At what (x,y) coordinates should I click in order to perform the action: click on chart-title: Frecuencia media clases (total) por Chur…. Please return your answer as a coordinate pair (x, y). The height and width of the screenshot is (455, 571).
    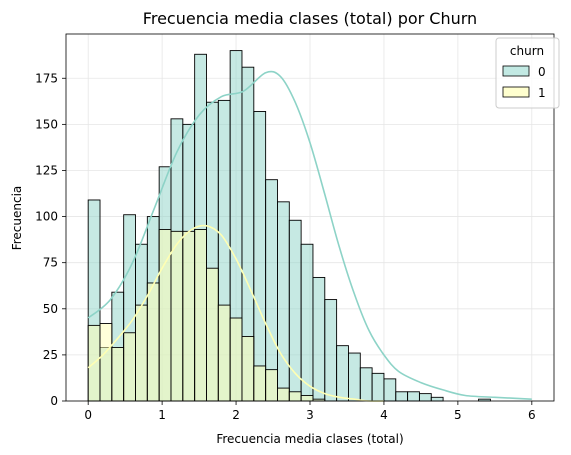
    Looking at the image, I should click on (310, 18).